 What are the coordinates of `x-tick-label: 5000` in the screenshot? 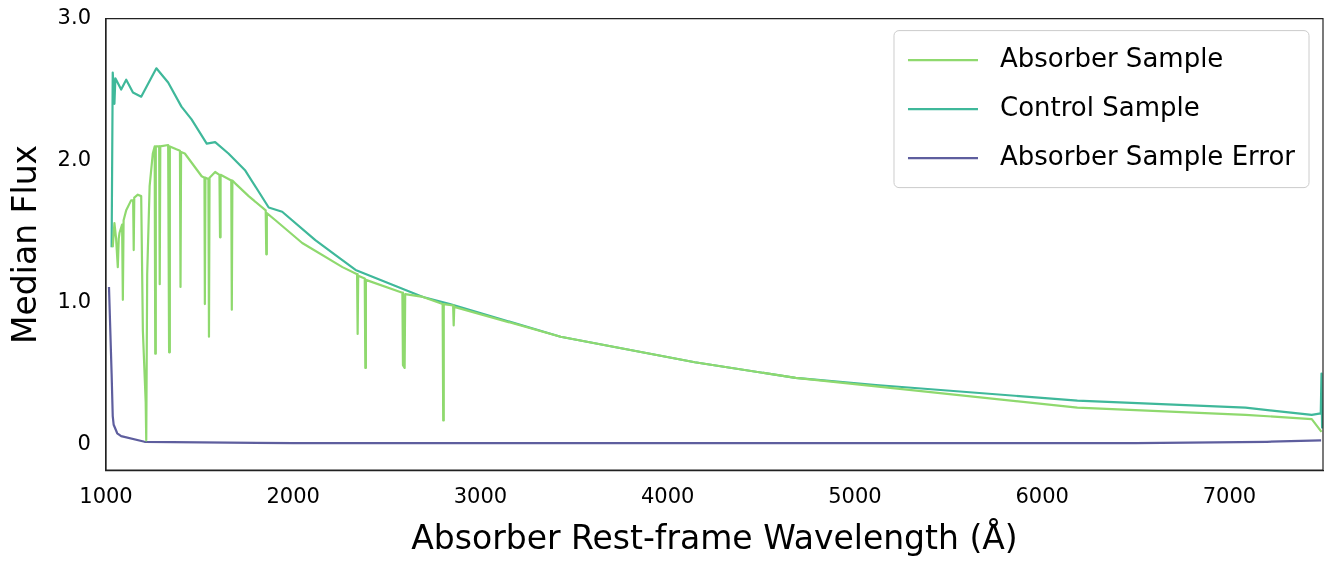 It's located at (855, 496).